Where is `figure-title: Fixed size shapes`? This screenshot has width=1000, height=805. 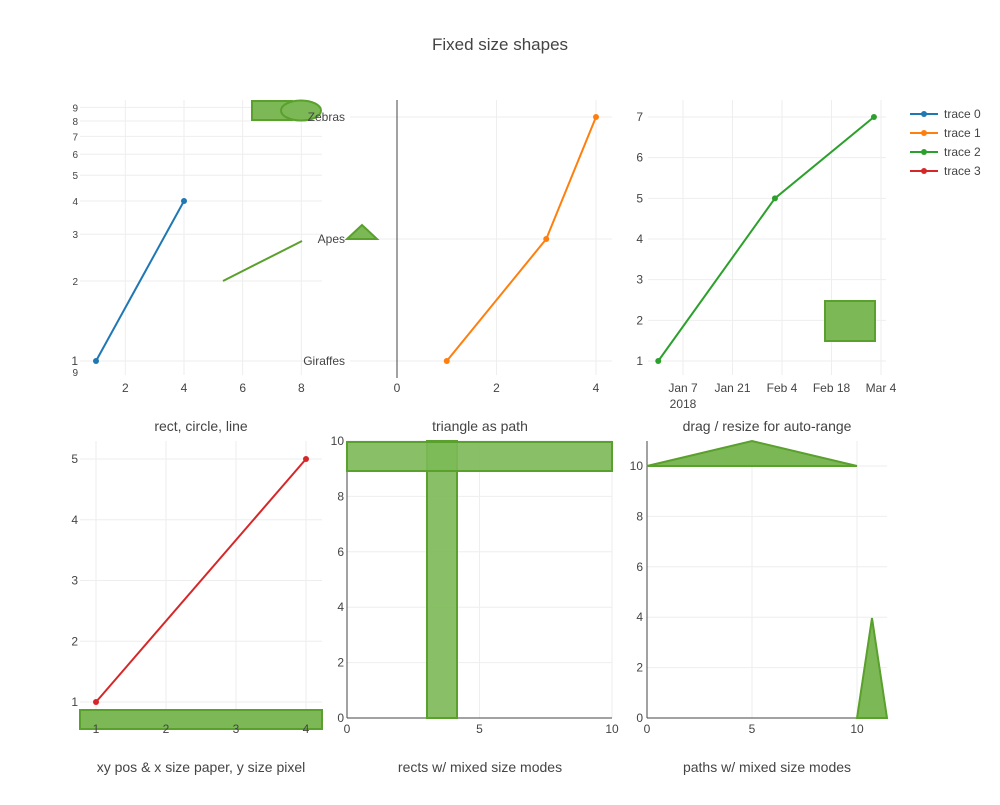
figure-title: Fixed size shapes is located at coordinates (500, 44).